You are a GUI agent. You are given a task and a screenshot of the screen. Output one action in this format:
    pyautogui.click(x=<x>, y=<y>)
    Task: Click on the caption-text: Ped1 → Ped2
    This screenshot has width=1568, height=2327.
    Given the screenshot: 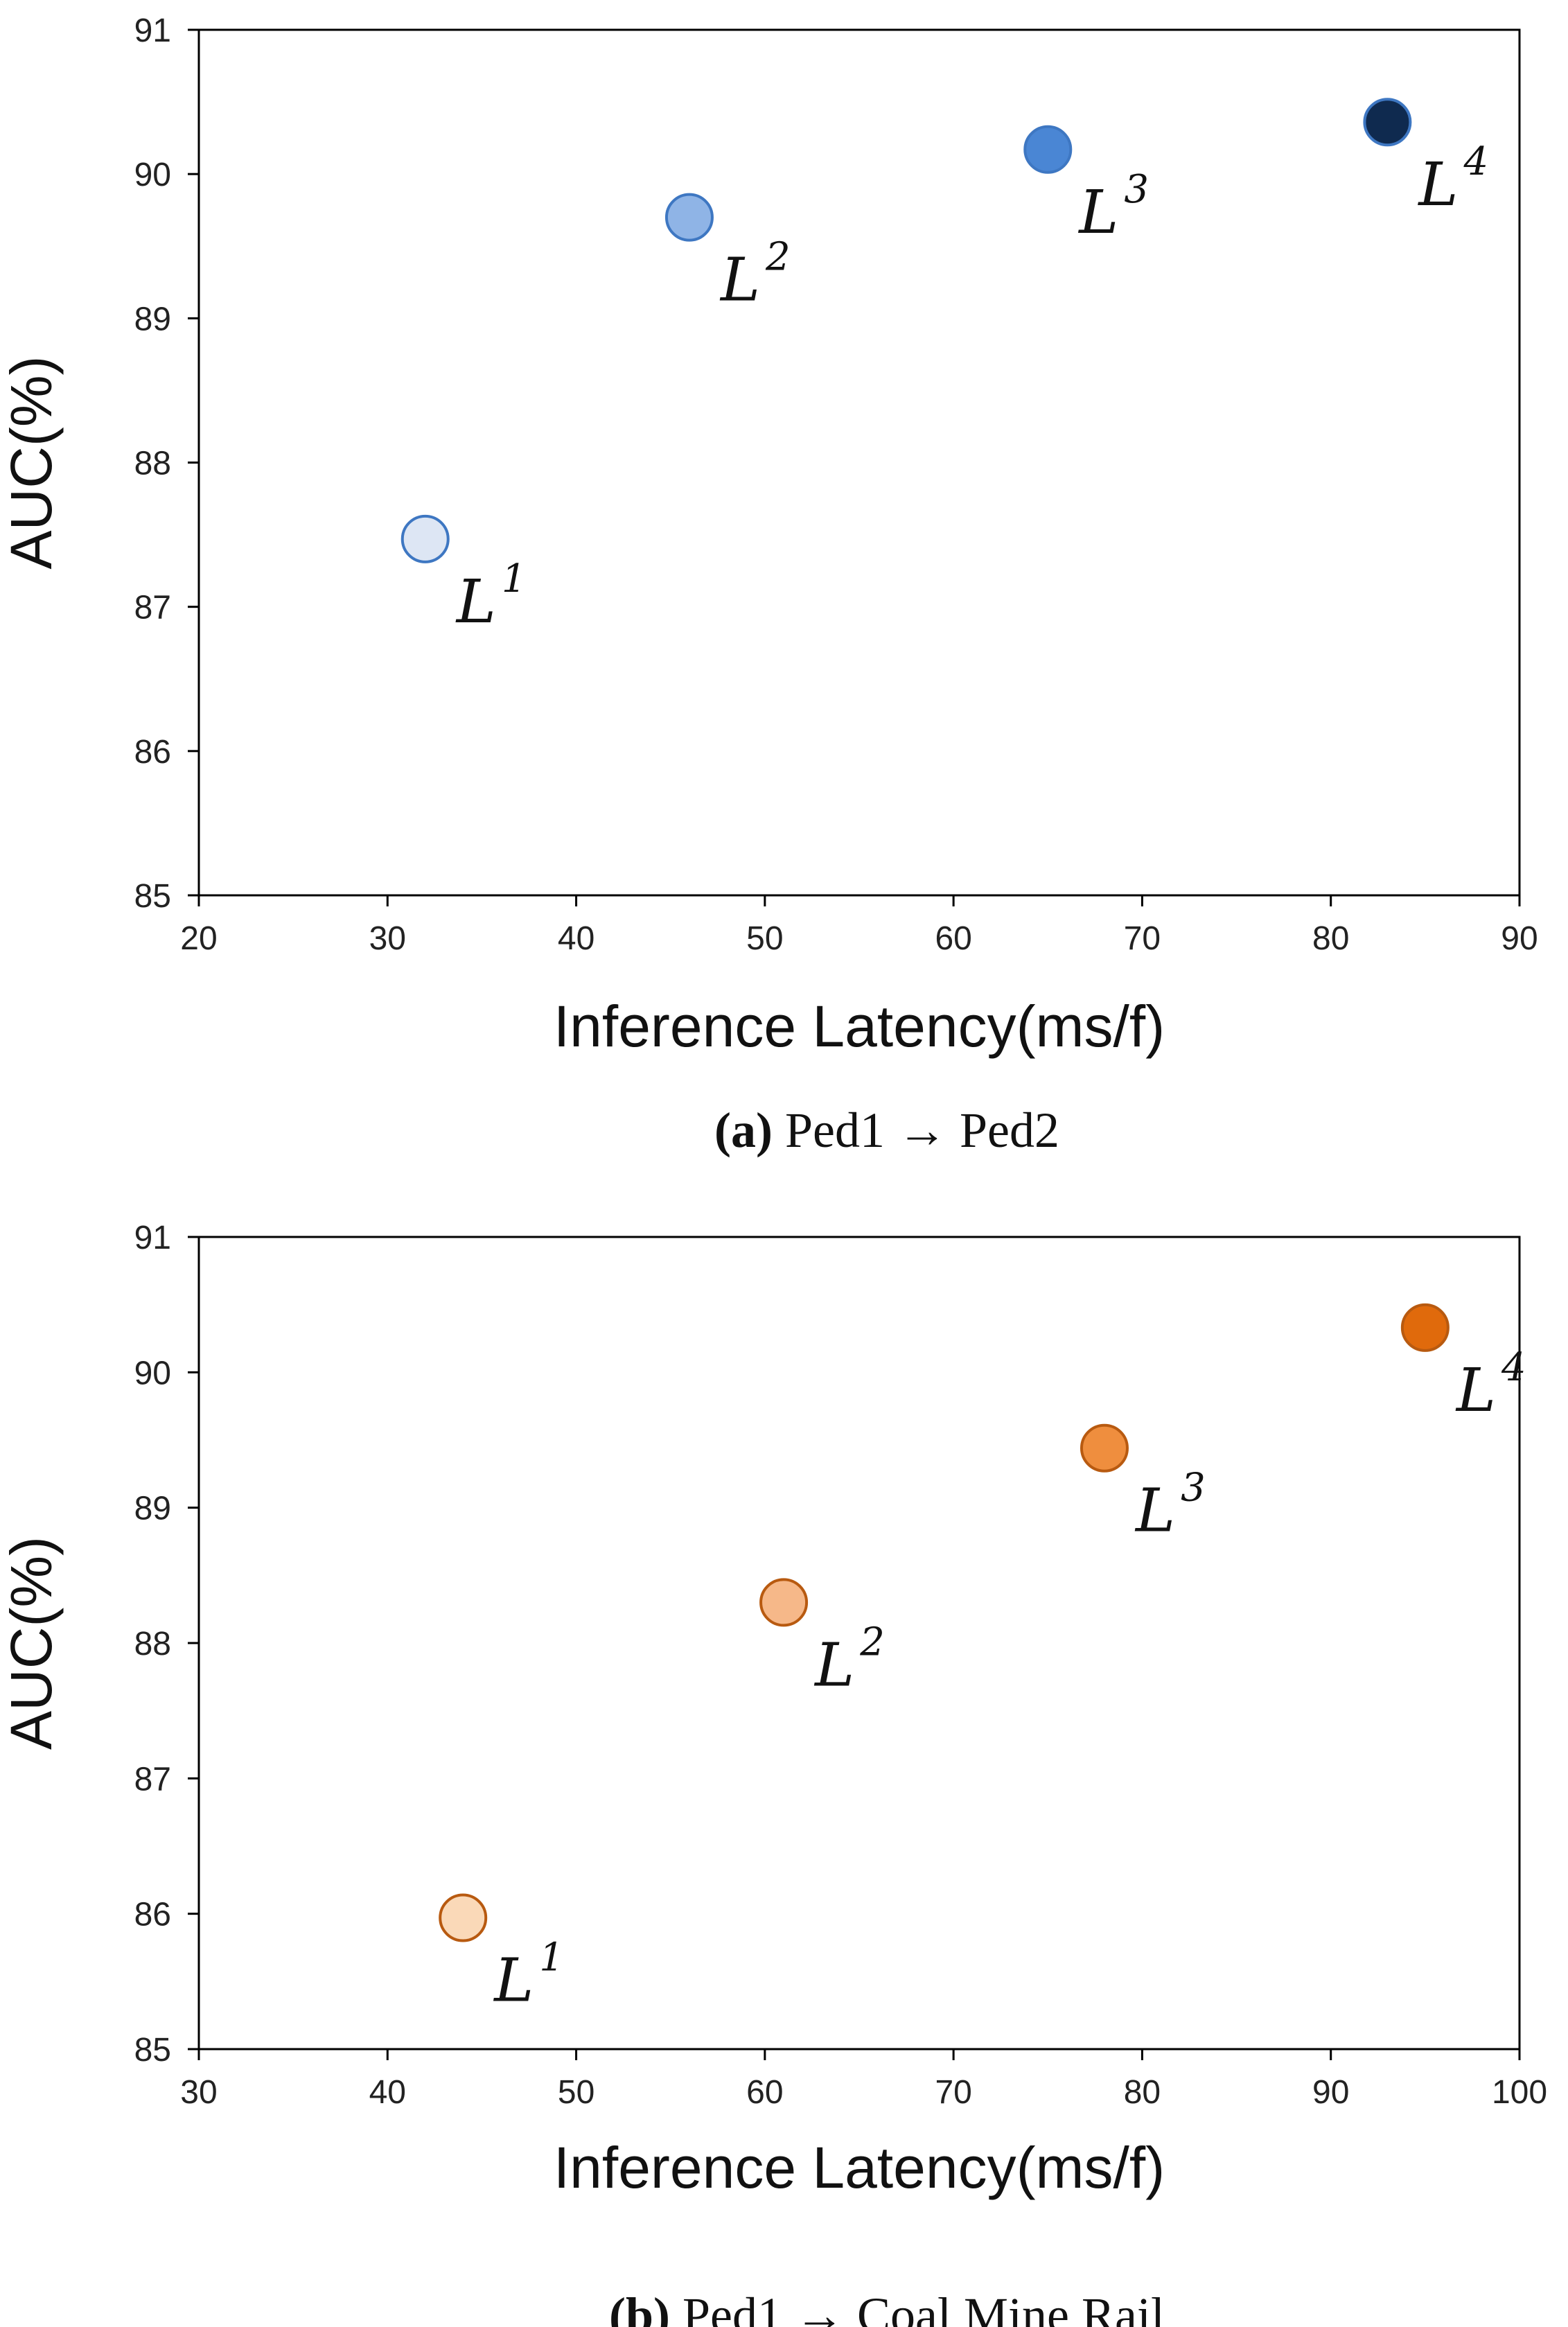 What is the action you would take?
    pyautogui.click(x=916, y=1130)
    